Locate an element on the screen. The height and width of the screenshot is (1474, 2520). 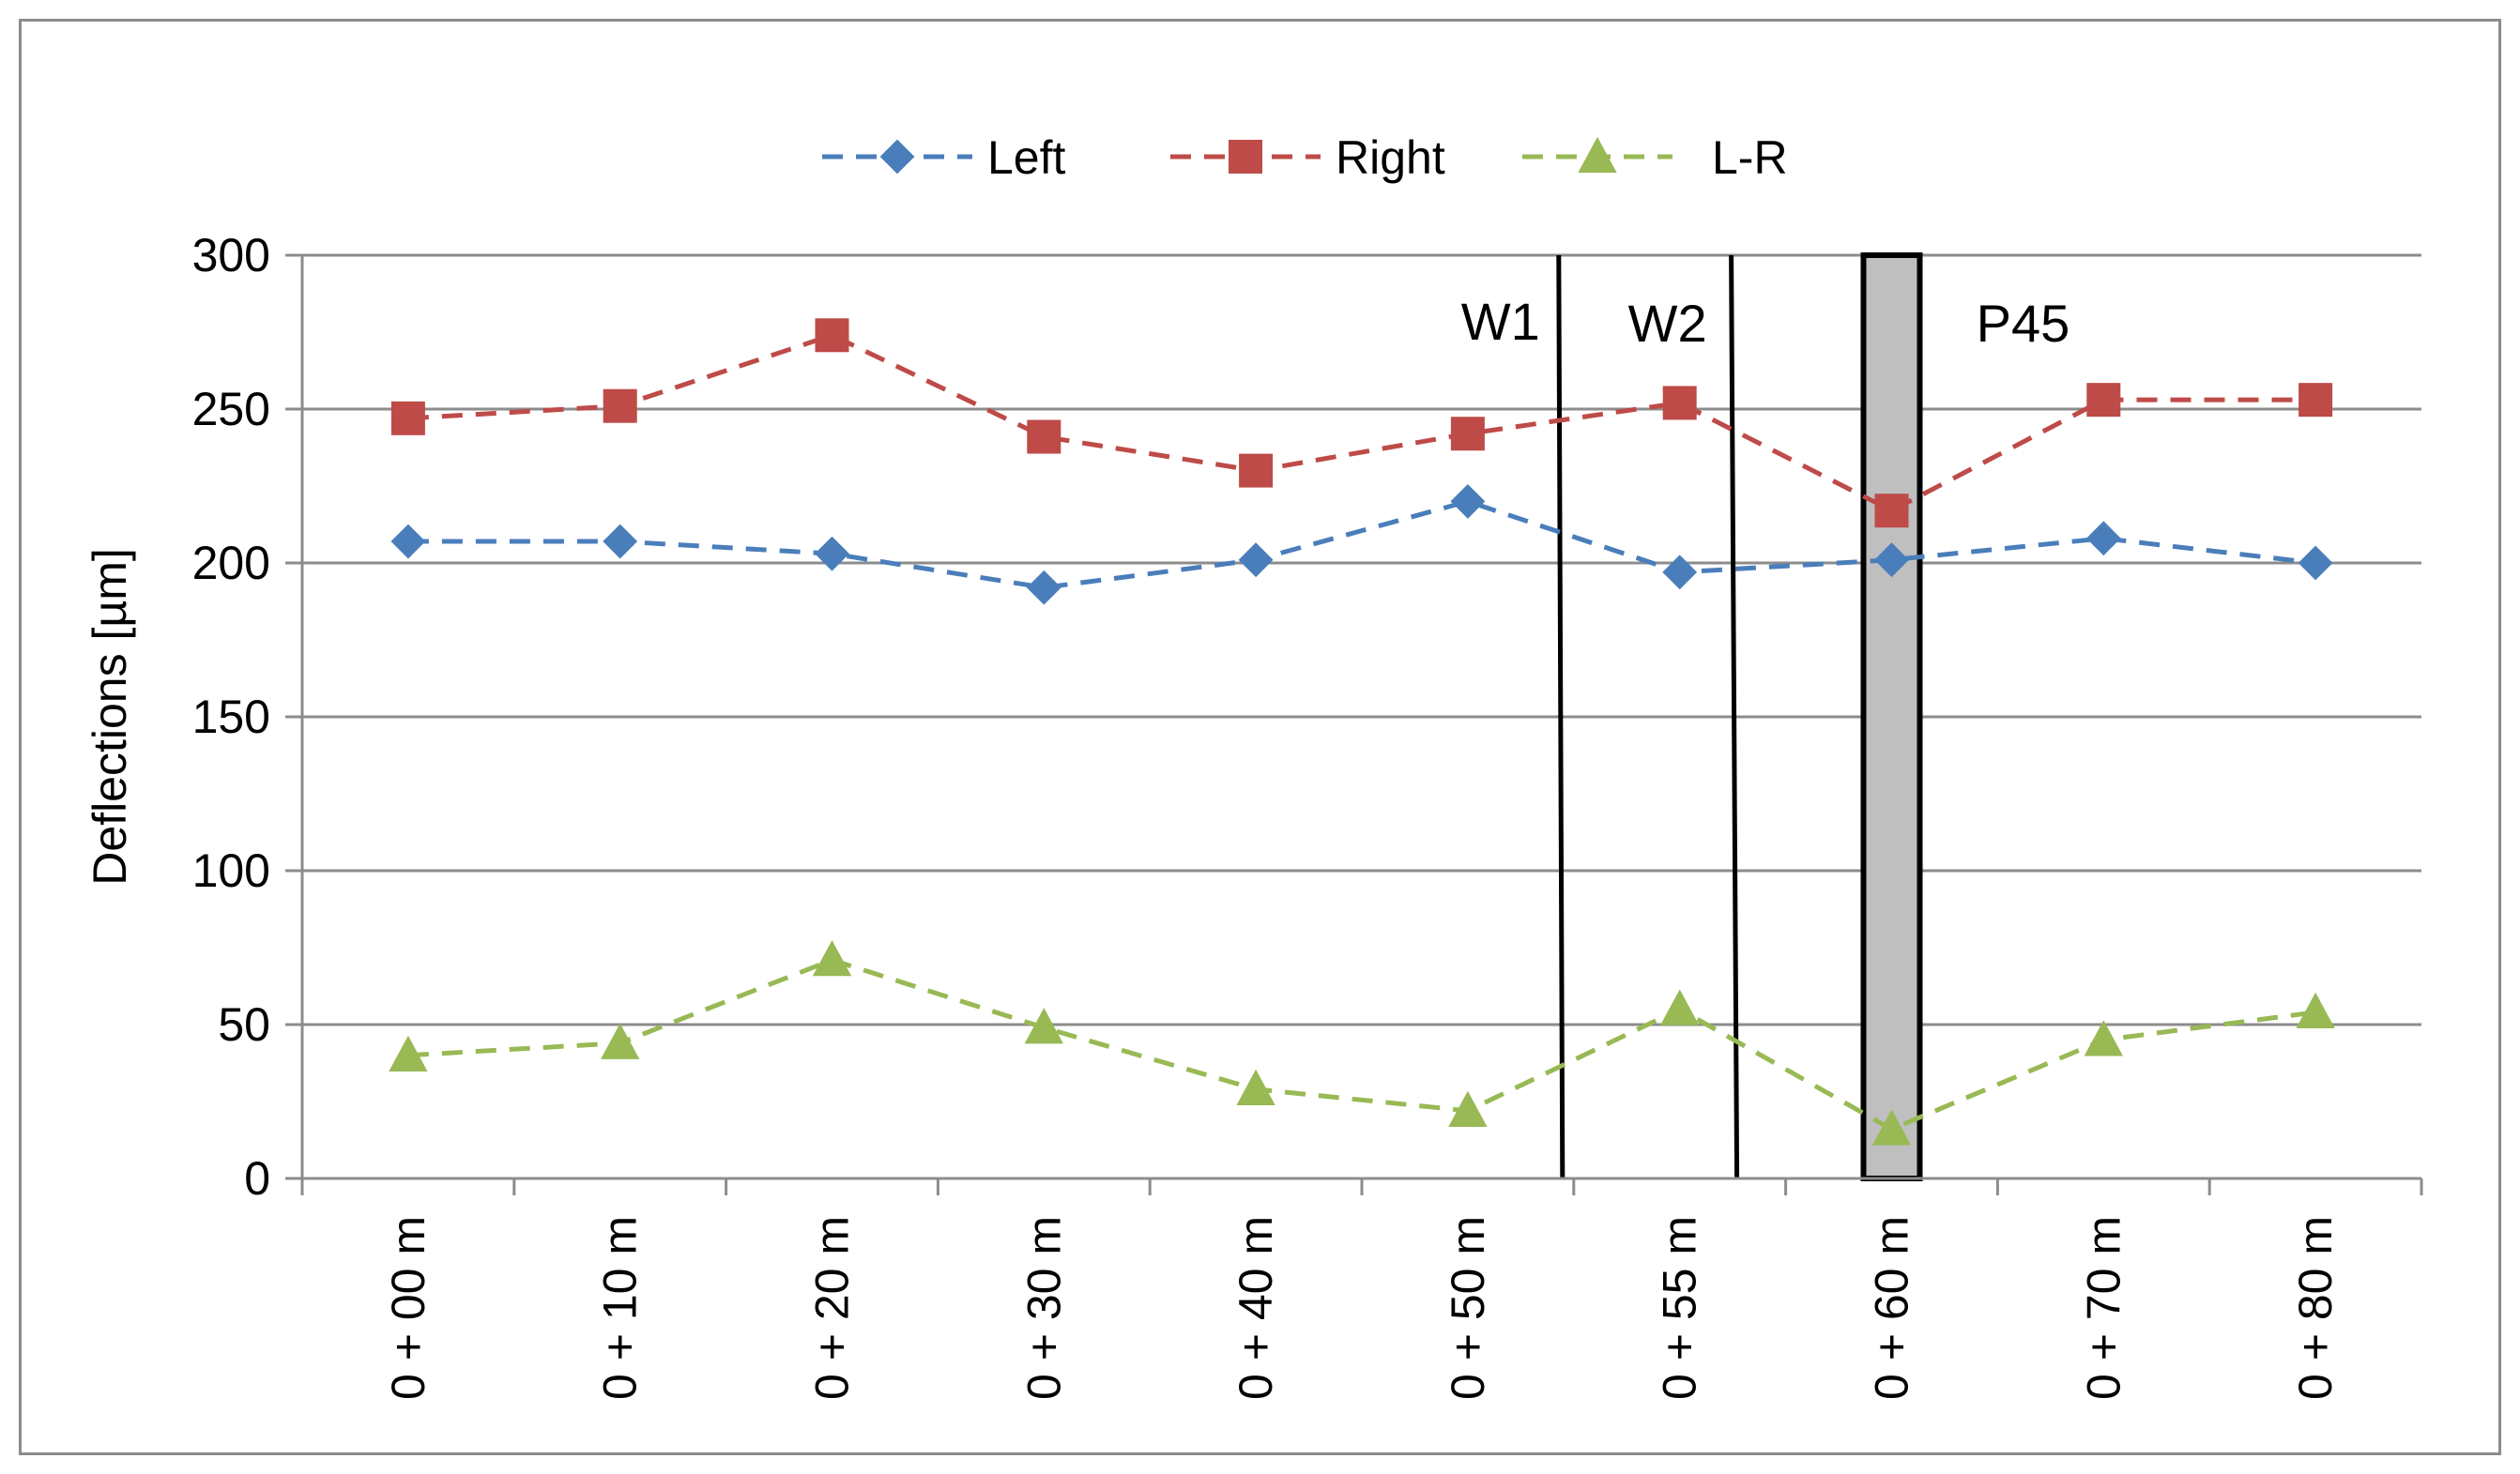
x-tick-label: 0 + 55 m is located at coordinates (1680, 1308).